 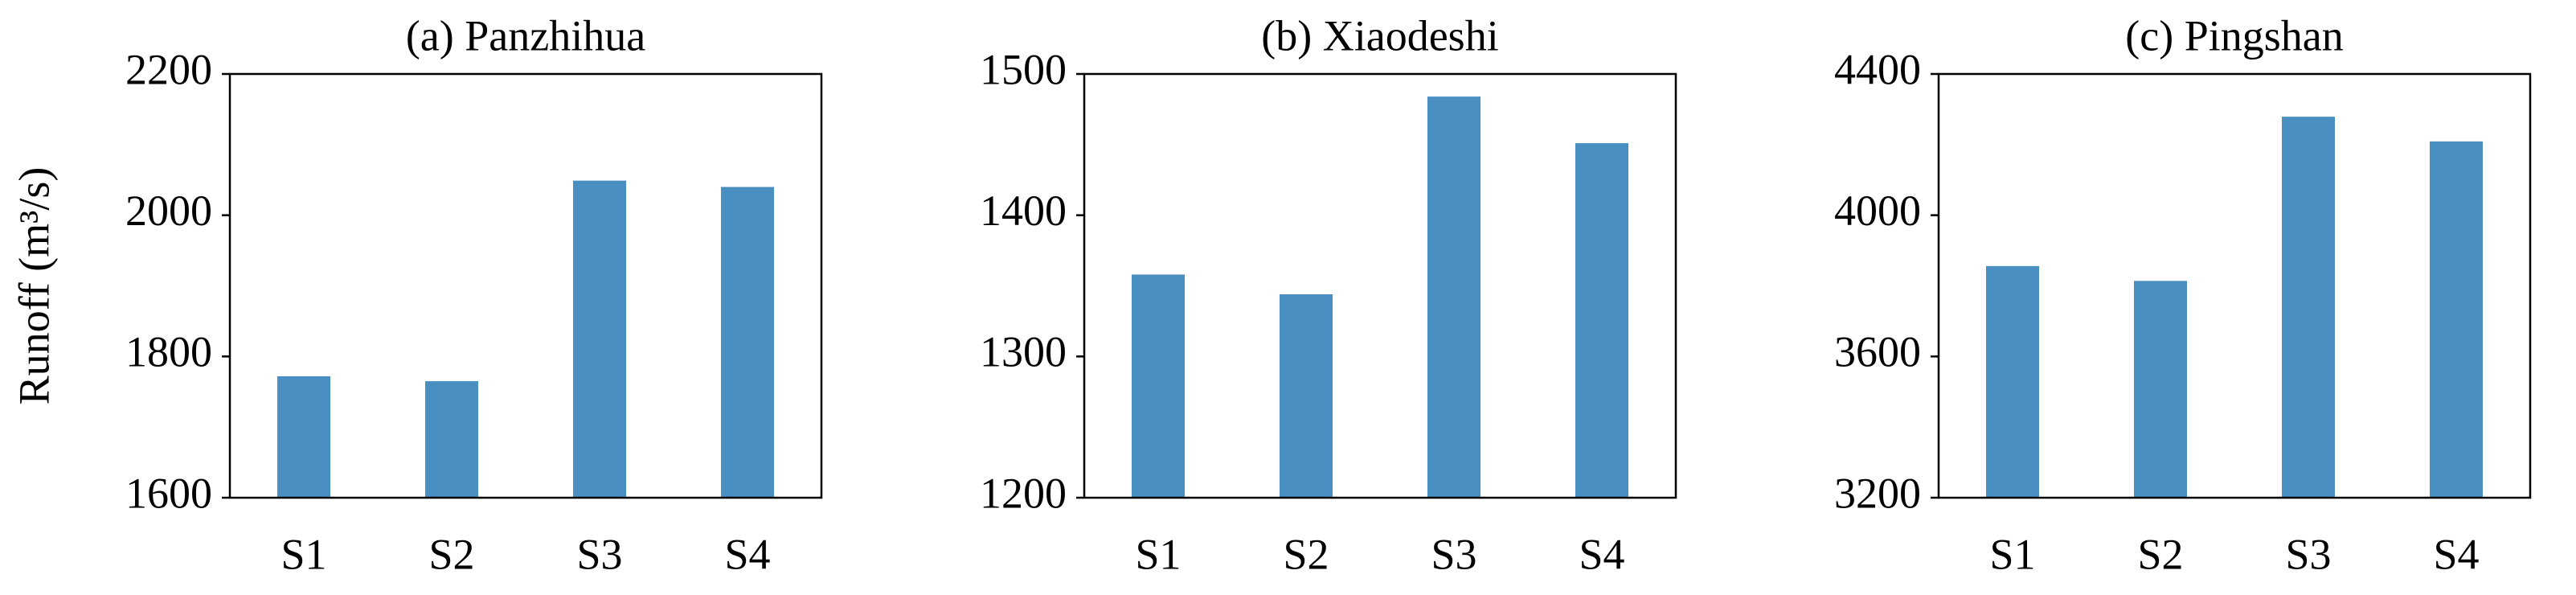 What do you see at coordinates (1023, 69) in the screenshot?
I see `y-tick-label: 1500` at bounding box center [1023, 69].